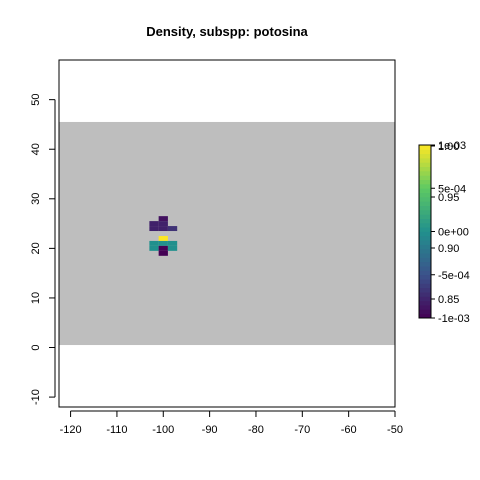 The height and width of the screenshot is (480, 480). What do you see at coordinates (302, 430) in the screenshot?
I see `x-tick-label: -70` at bounding box center [302, 430].